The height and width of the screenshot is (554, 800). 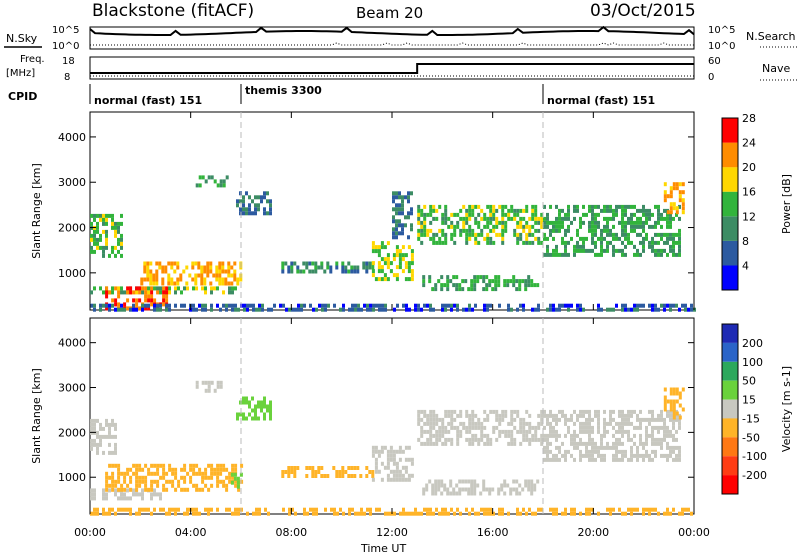 I want to click on power-colorbar-swatch, so click(x=730, y=130).